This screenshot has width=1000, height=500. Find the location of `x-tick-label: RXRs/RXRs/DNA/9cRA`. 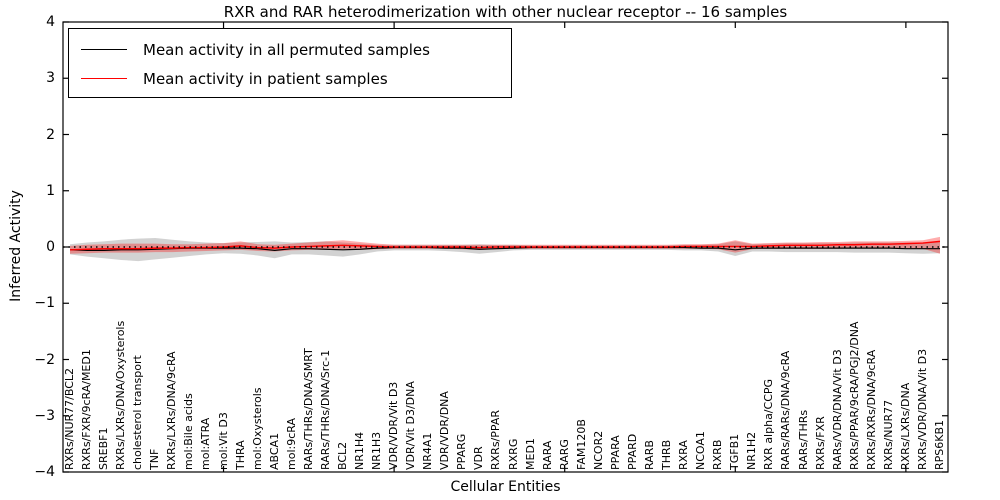

x-tick-label: RXRs/RXRs/DNA/9cRA is located at coordinates (871, 409).